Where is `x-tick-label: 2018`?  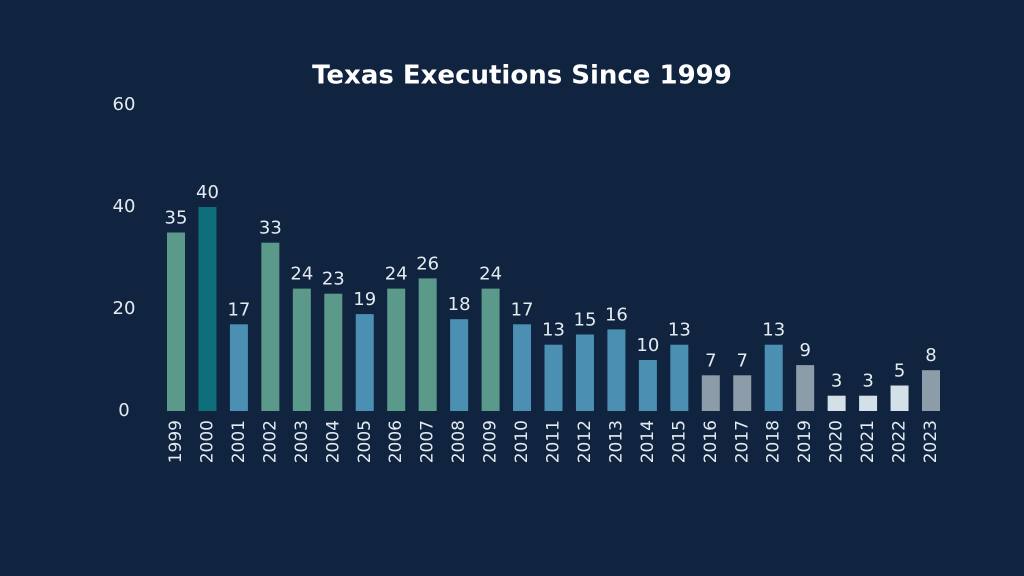 x-tick-label: 2018 is located at coordinates (774, 441).